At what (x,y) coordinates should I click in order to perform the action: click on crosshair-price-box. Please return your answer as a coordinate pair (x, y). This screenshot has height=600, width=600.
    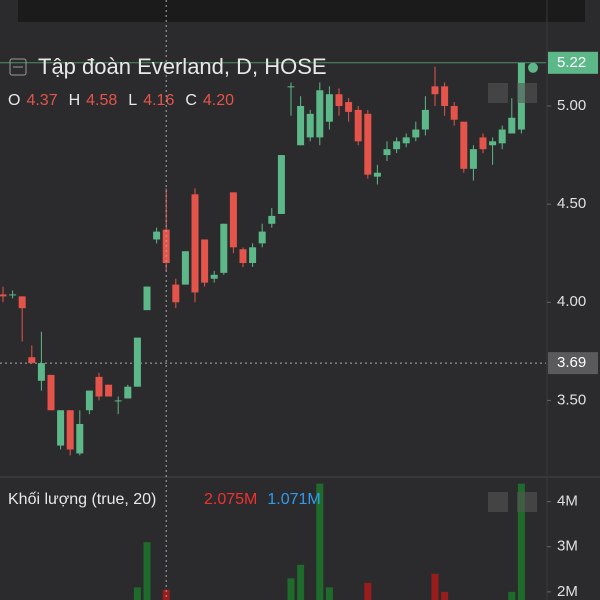
    Looking at the image, I should click on (573, 363).